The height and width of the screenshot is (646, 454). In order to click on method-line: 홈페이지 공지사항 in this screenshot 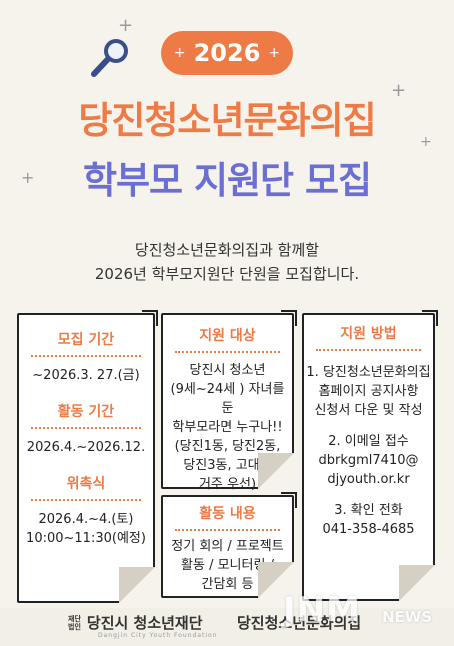, I will do `click(368, 391)`.